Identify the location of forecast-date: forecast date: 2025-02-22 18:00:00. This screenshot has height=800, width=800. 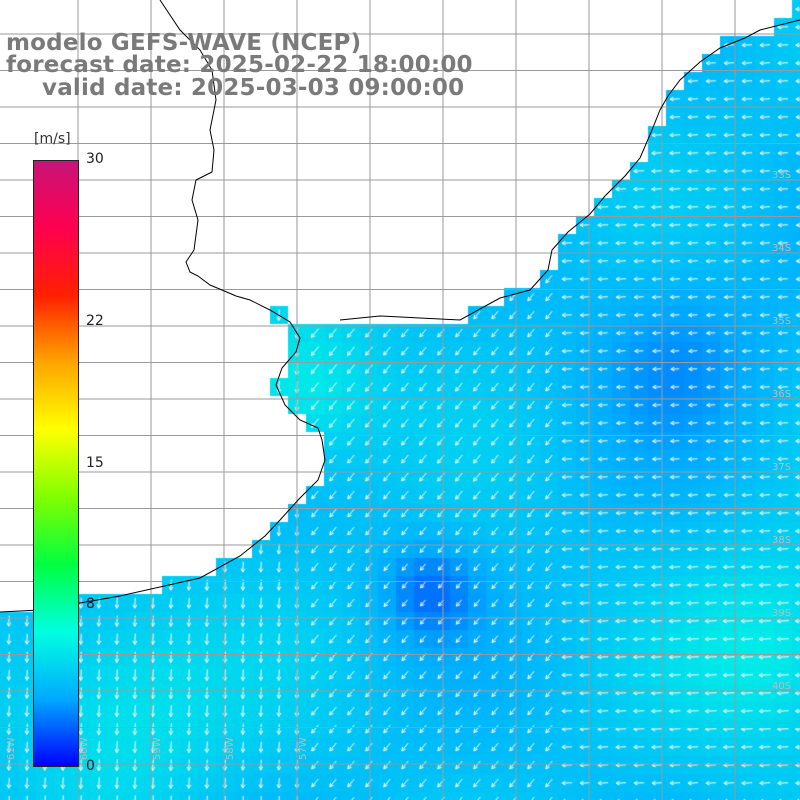
(239, 65).